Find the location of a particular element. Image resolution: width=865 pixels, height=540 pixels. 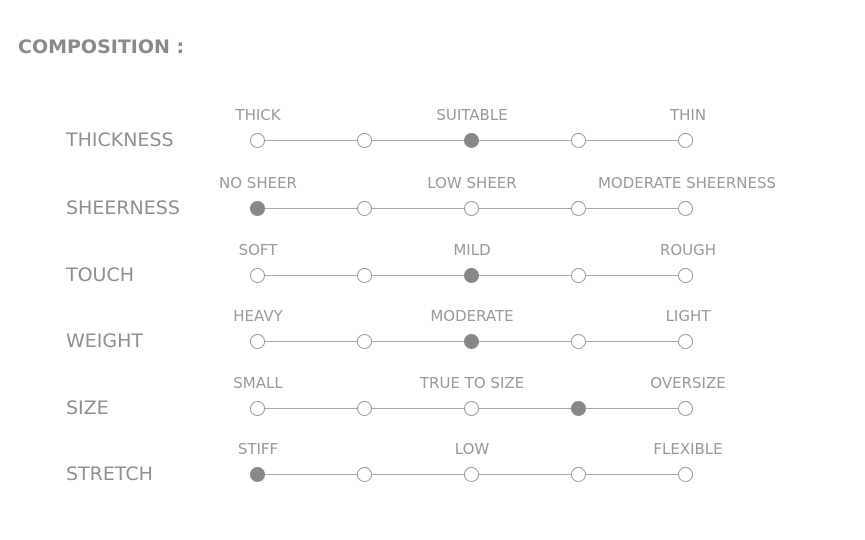

scale-mid-label: LOW SHEER is located at coordinates (472, 183).